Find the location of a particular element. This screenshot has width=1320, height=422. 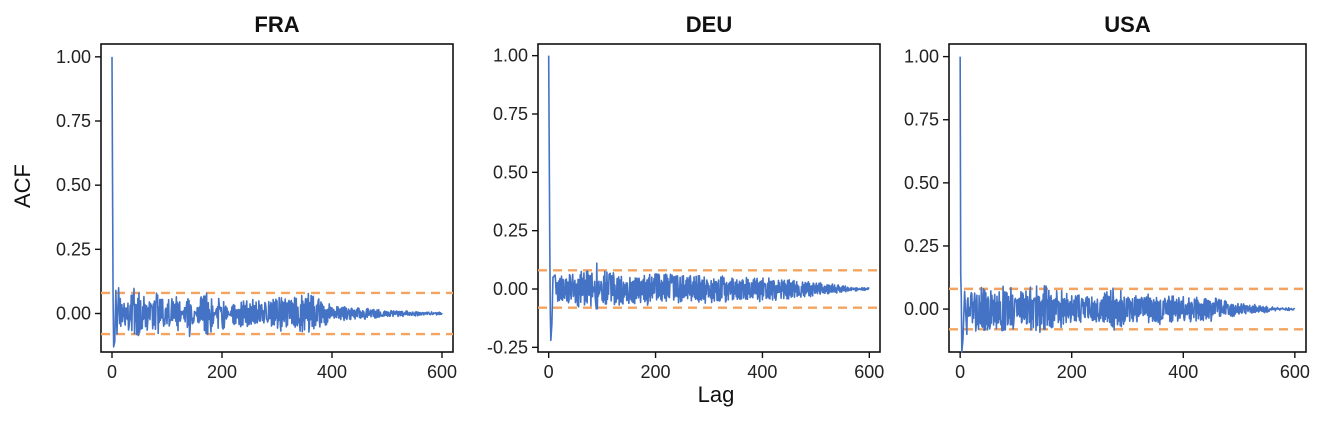

y-tick-label: -0.25 is located at coordinates (507, 347).